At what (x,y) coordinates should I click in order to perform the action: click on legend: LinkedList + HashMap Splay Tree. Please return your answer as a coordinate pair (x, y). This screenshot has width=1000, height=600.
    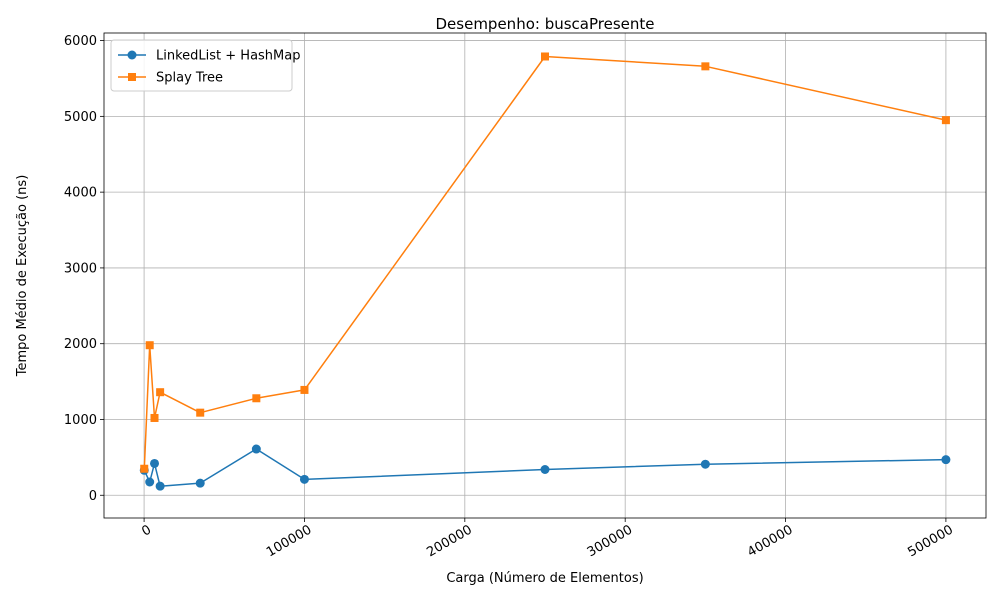
    Looking at the image, I should click on (205, 65).